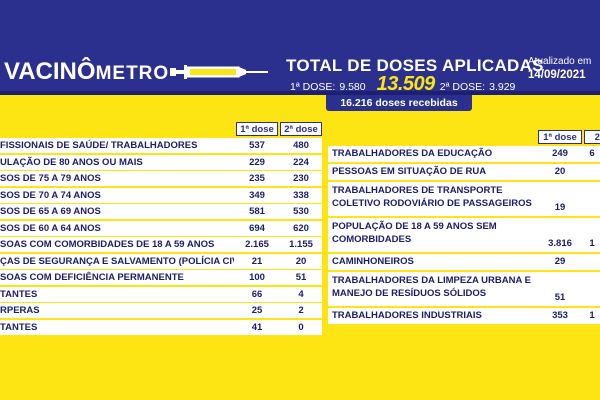 This screenshot has width=600, height=400. What do you see at coordinates (352, 87) in the screenshot?
I see `first-dose-value: 9.580` at bounding box center [352, 87].